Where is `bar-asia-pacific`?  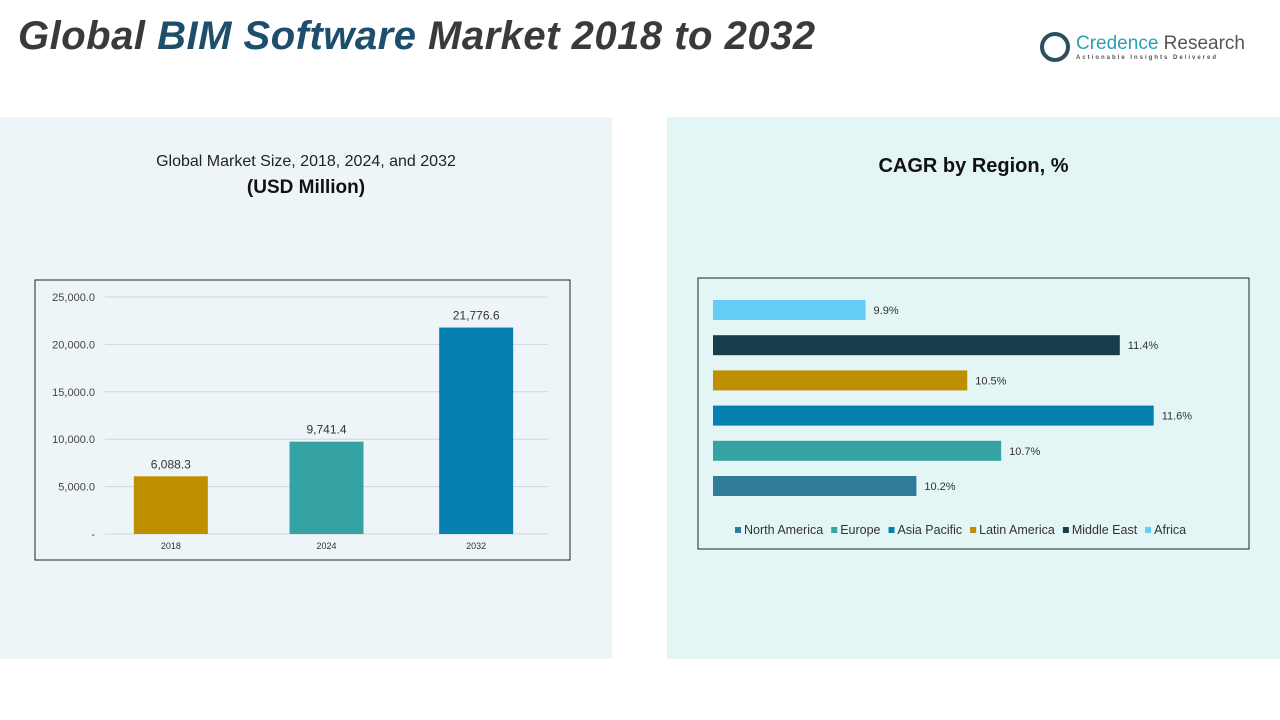
bar-asia-pacific is located at coordinates (933, 415).